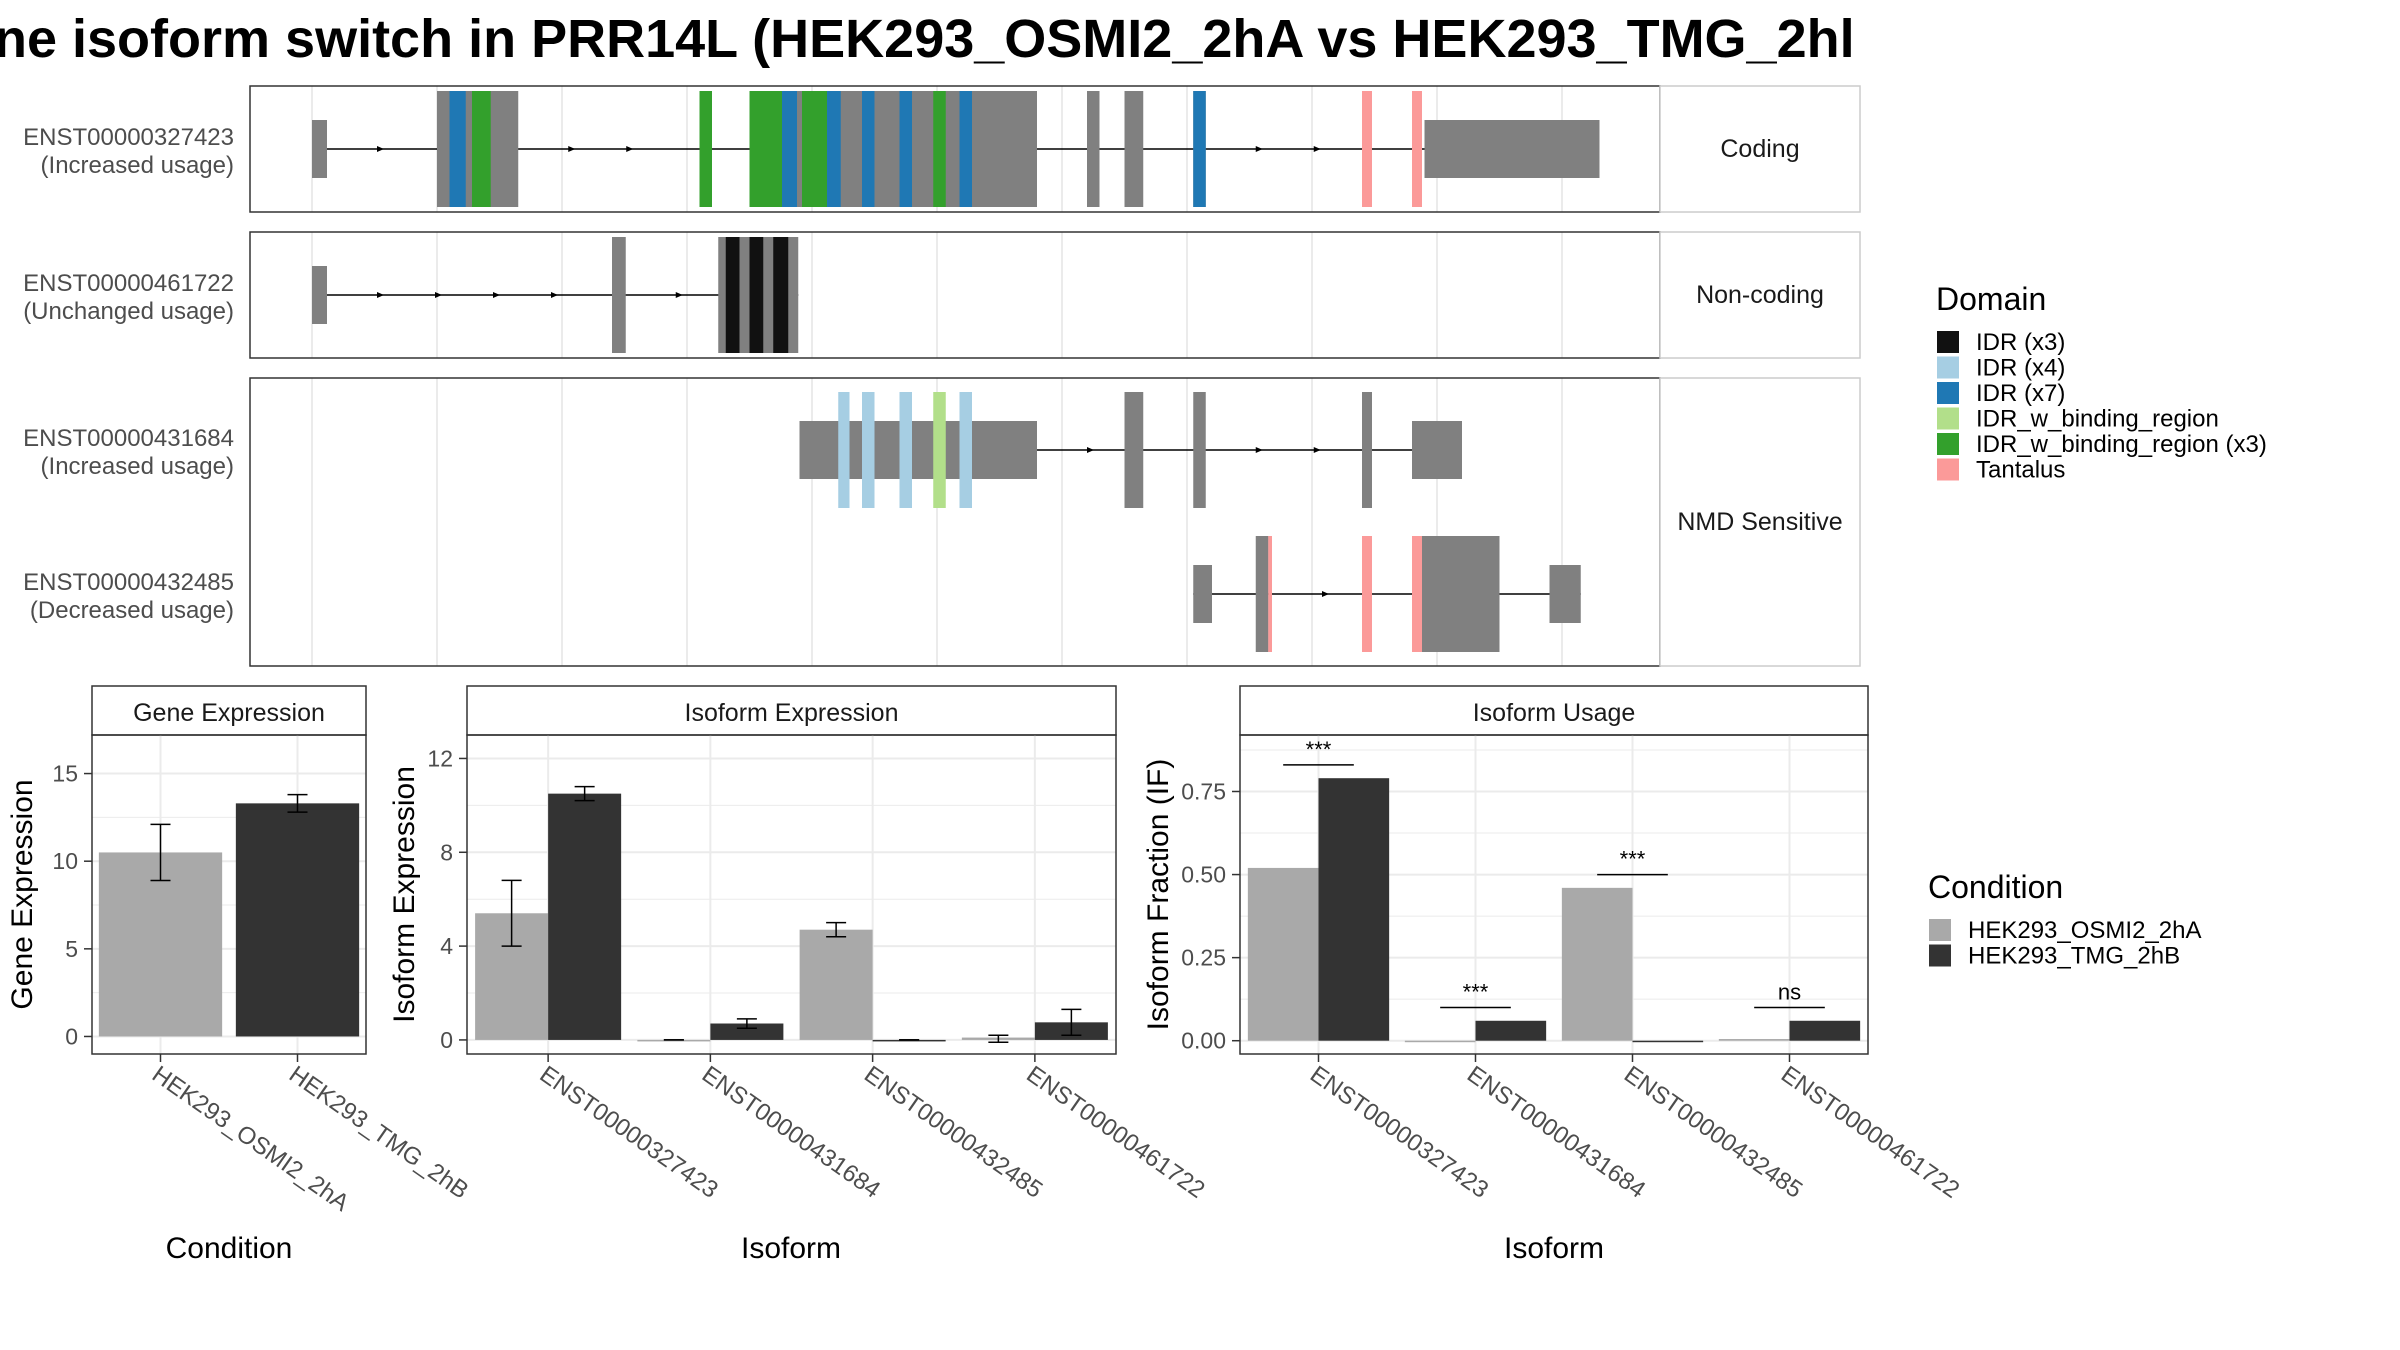 This screenshot has width=2400, height=1350. I want to click on y-tick-label: 5, so click(71, 949).